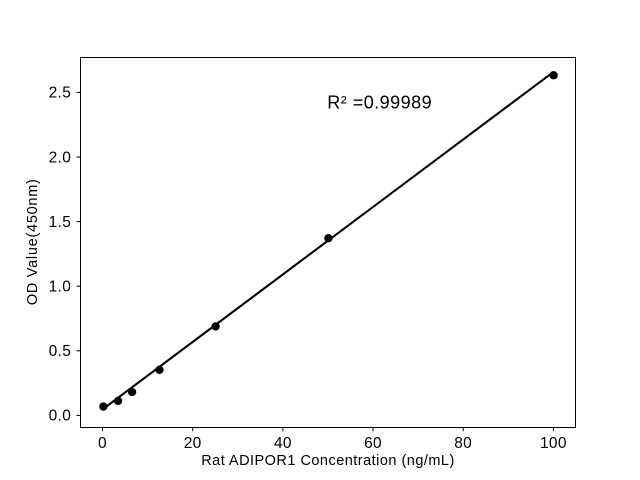 This screenshot has width=640, height=480. Describe the element at coordinates (60, 222) in the screenshot. I see `svg-text: 1.5` at that location.